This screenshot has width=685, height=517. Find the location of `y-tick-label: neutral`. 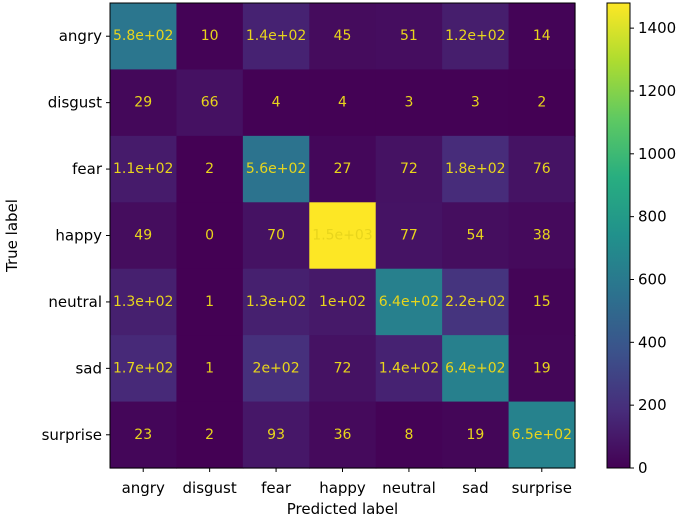

y-tick-label: neutral is located at coordinates (75, 302).